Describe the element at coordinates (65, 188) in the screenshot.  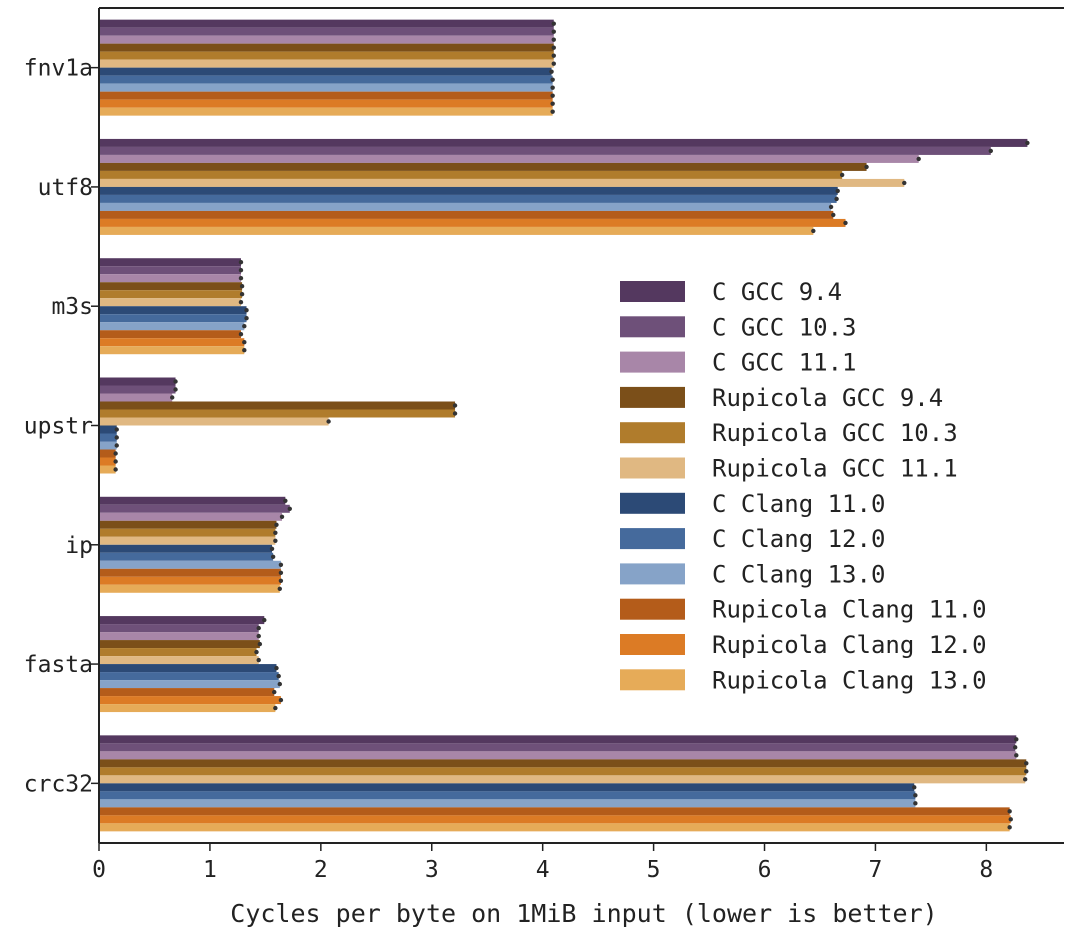
I see `y-tick-label: utf8` at that location.